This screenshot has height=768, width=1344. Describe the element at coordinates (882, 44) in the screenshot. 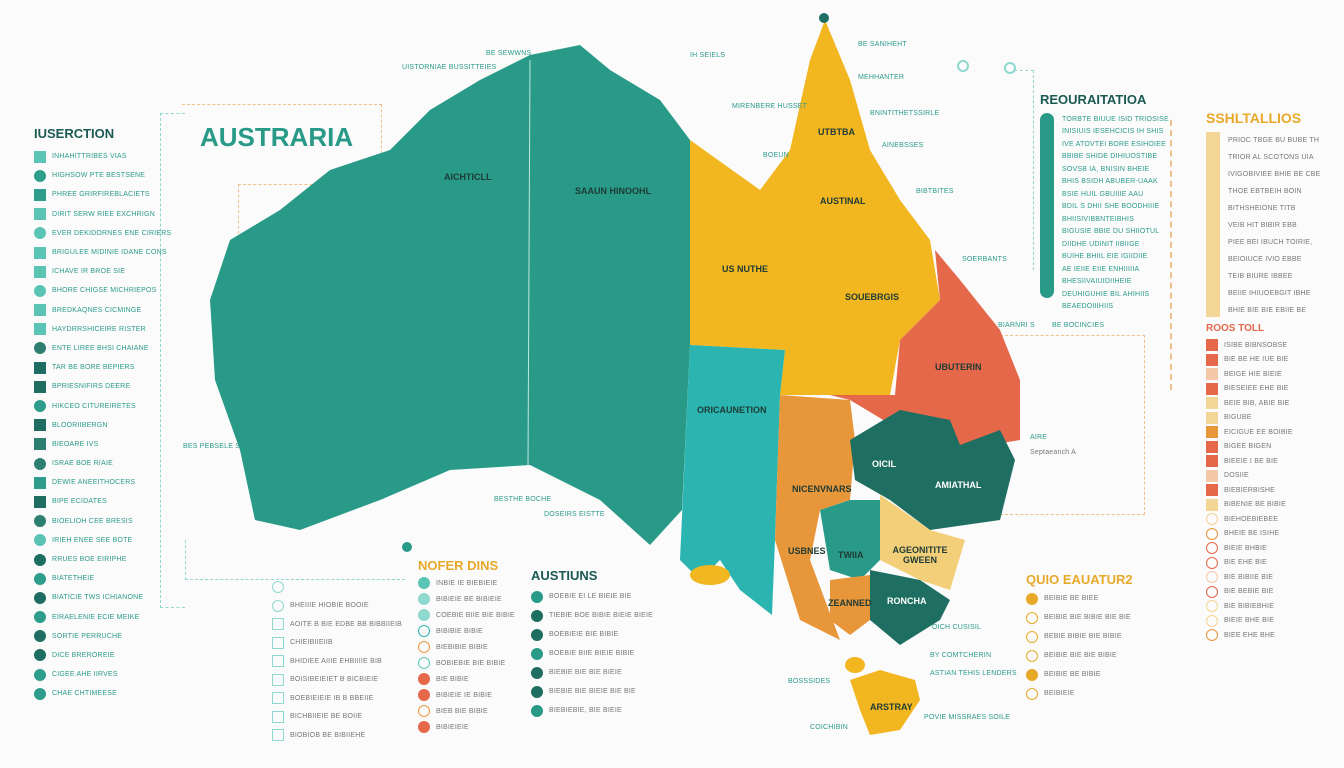

I see `map-callout: BE SANIHEHT` at that location.